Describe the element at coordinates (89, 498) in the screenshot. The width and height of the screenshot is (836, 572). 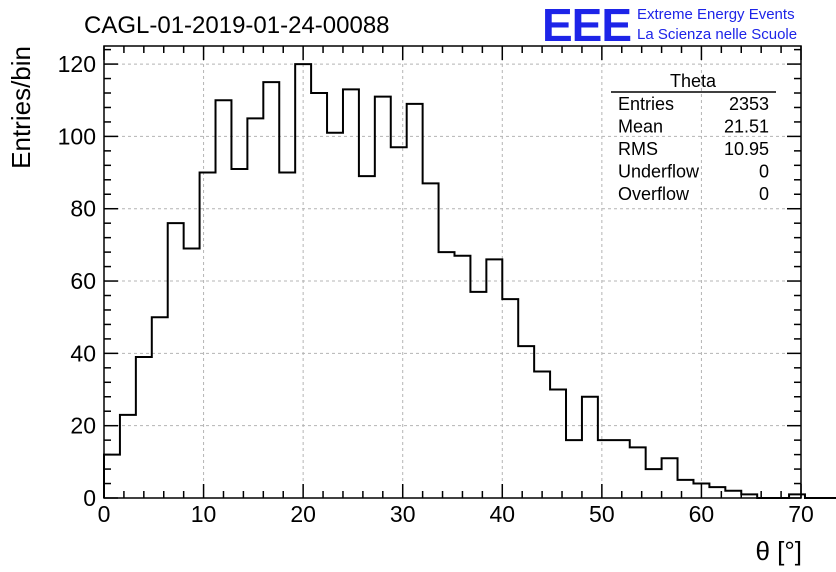
I see `y-tick-label: 0` at that location.